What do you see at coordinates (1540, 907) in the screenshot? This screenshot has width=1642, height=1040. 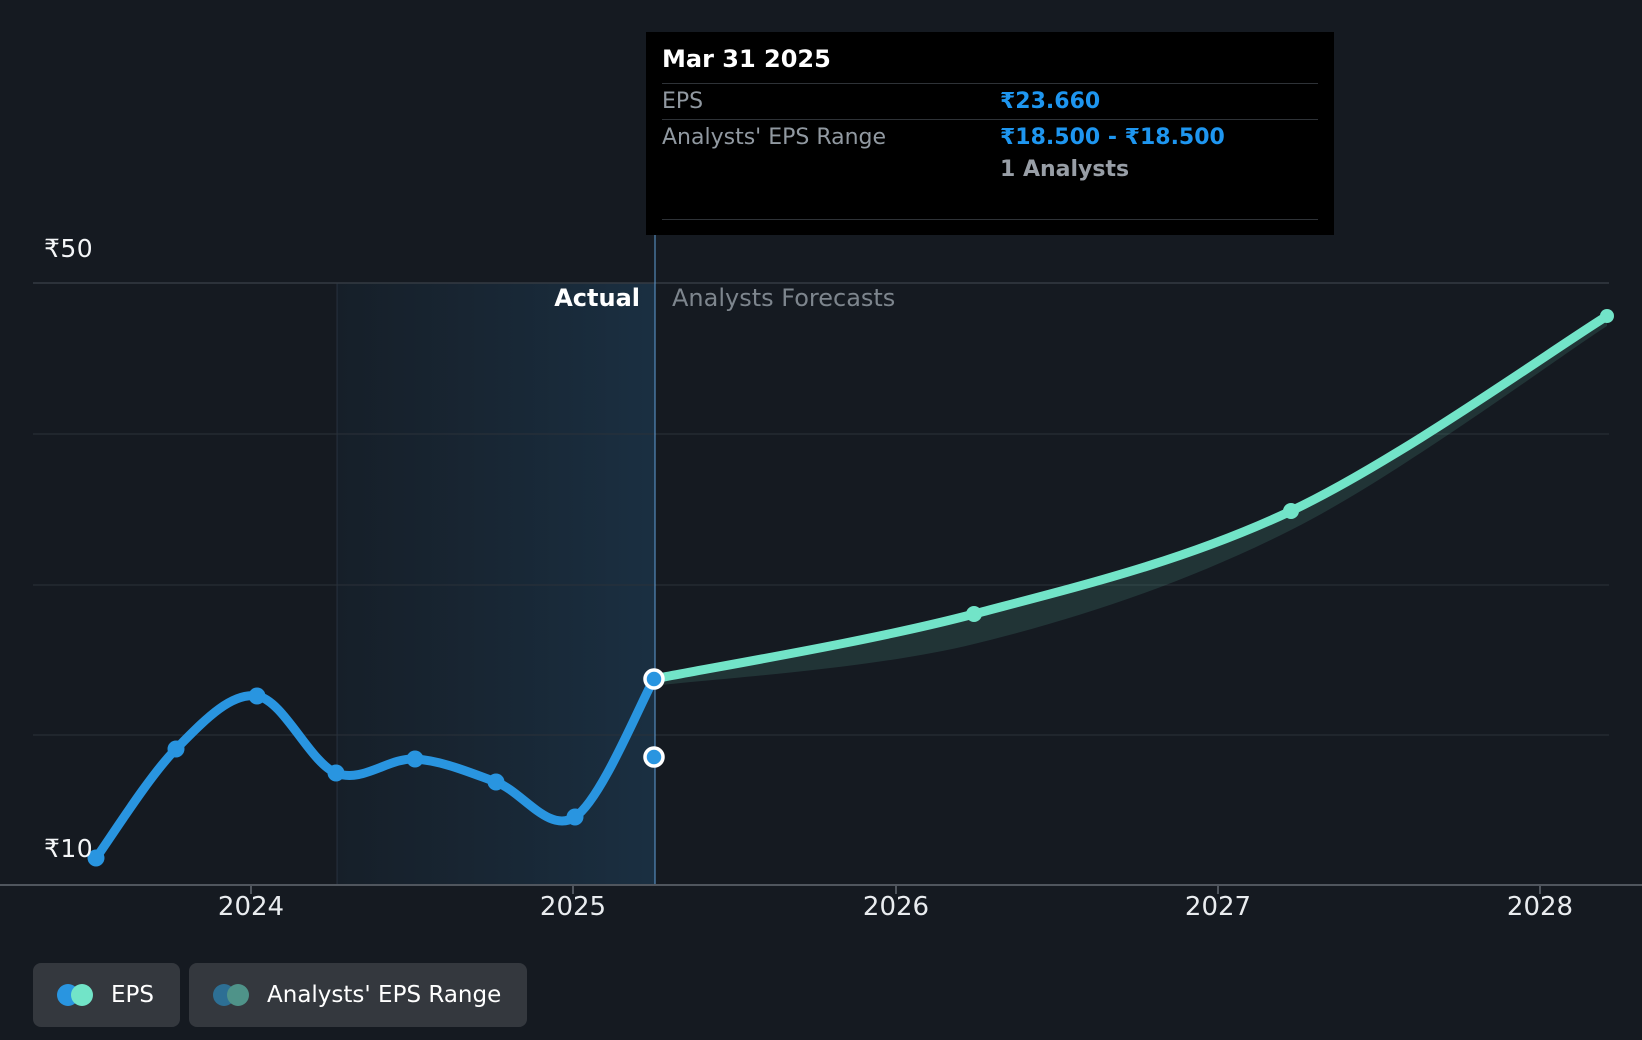 I see `x-axis-label-2028: 2028` at bounding box center [1540, 907].